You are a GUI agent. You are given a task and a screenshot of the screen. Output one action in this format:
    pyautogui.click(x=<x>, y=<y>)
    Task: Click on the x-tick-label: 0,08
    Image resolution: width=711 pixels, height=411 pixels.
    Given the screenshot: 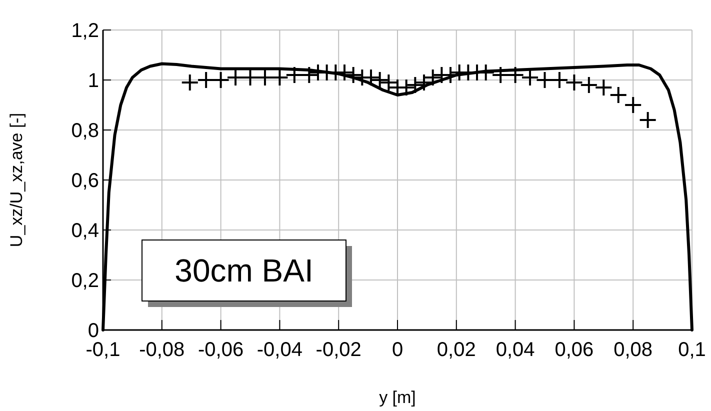 What is the action you would take?
    pyautogui.click(x=633, y=350)
    